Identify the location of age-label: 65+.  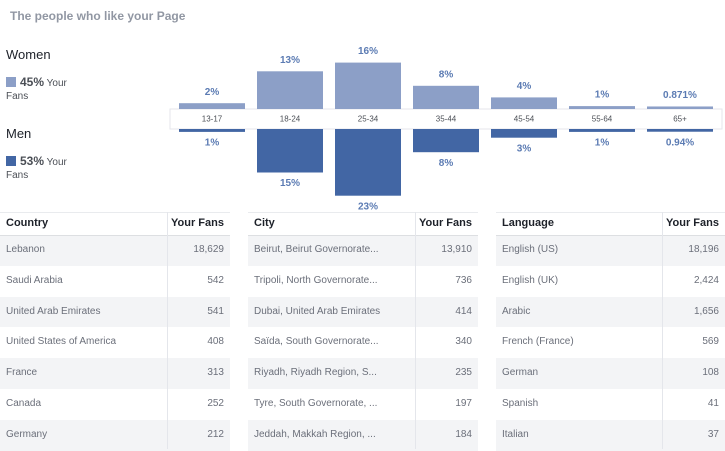
(680, 119).